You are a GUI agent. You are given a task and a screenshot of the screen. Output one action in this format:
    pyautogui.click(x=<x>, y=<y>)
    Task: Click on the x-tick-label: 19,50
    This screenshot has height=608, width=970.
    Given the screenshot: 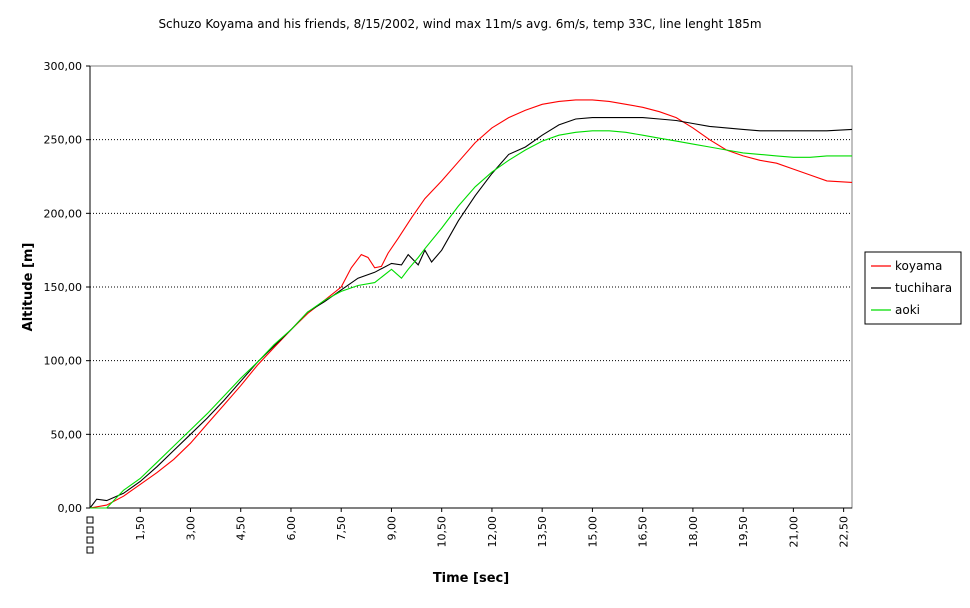 What is the action you would take?
    pyautogui.click(x=743, y=532)
    